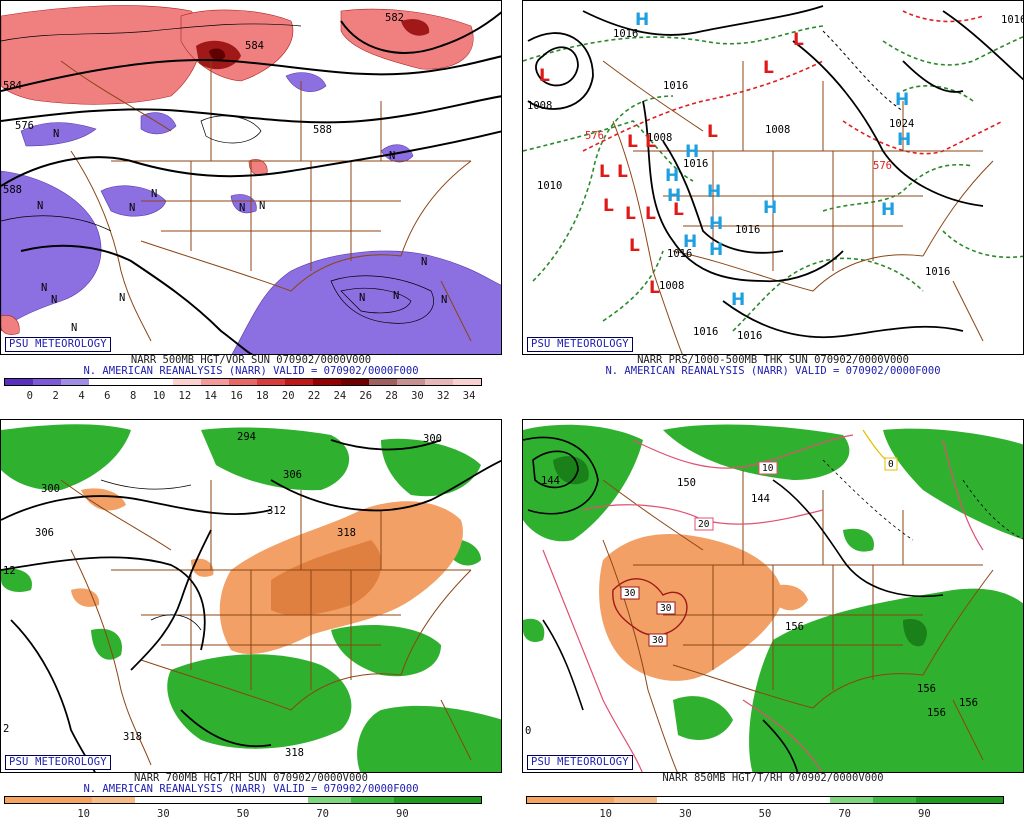  I want to click on colorbar-tick-label: 16, so click(236, 396).